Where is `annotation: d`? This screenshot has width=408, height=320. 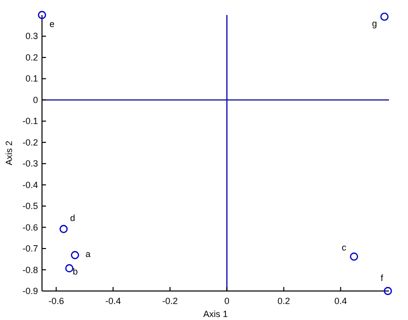
annotation: d is located at coordinates (73, 218).